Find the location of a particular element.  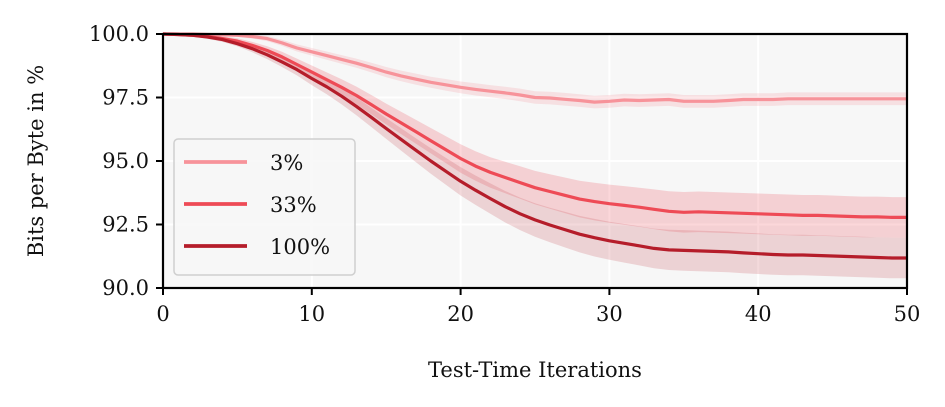

x-tick-label-0: 0 is located at coordinates (162, 314).